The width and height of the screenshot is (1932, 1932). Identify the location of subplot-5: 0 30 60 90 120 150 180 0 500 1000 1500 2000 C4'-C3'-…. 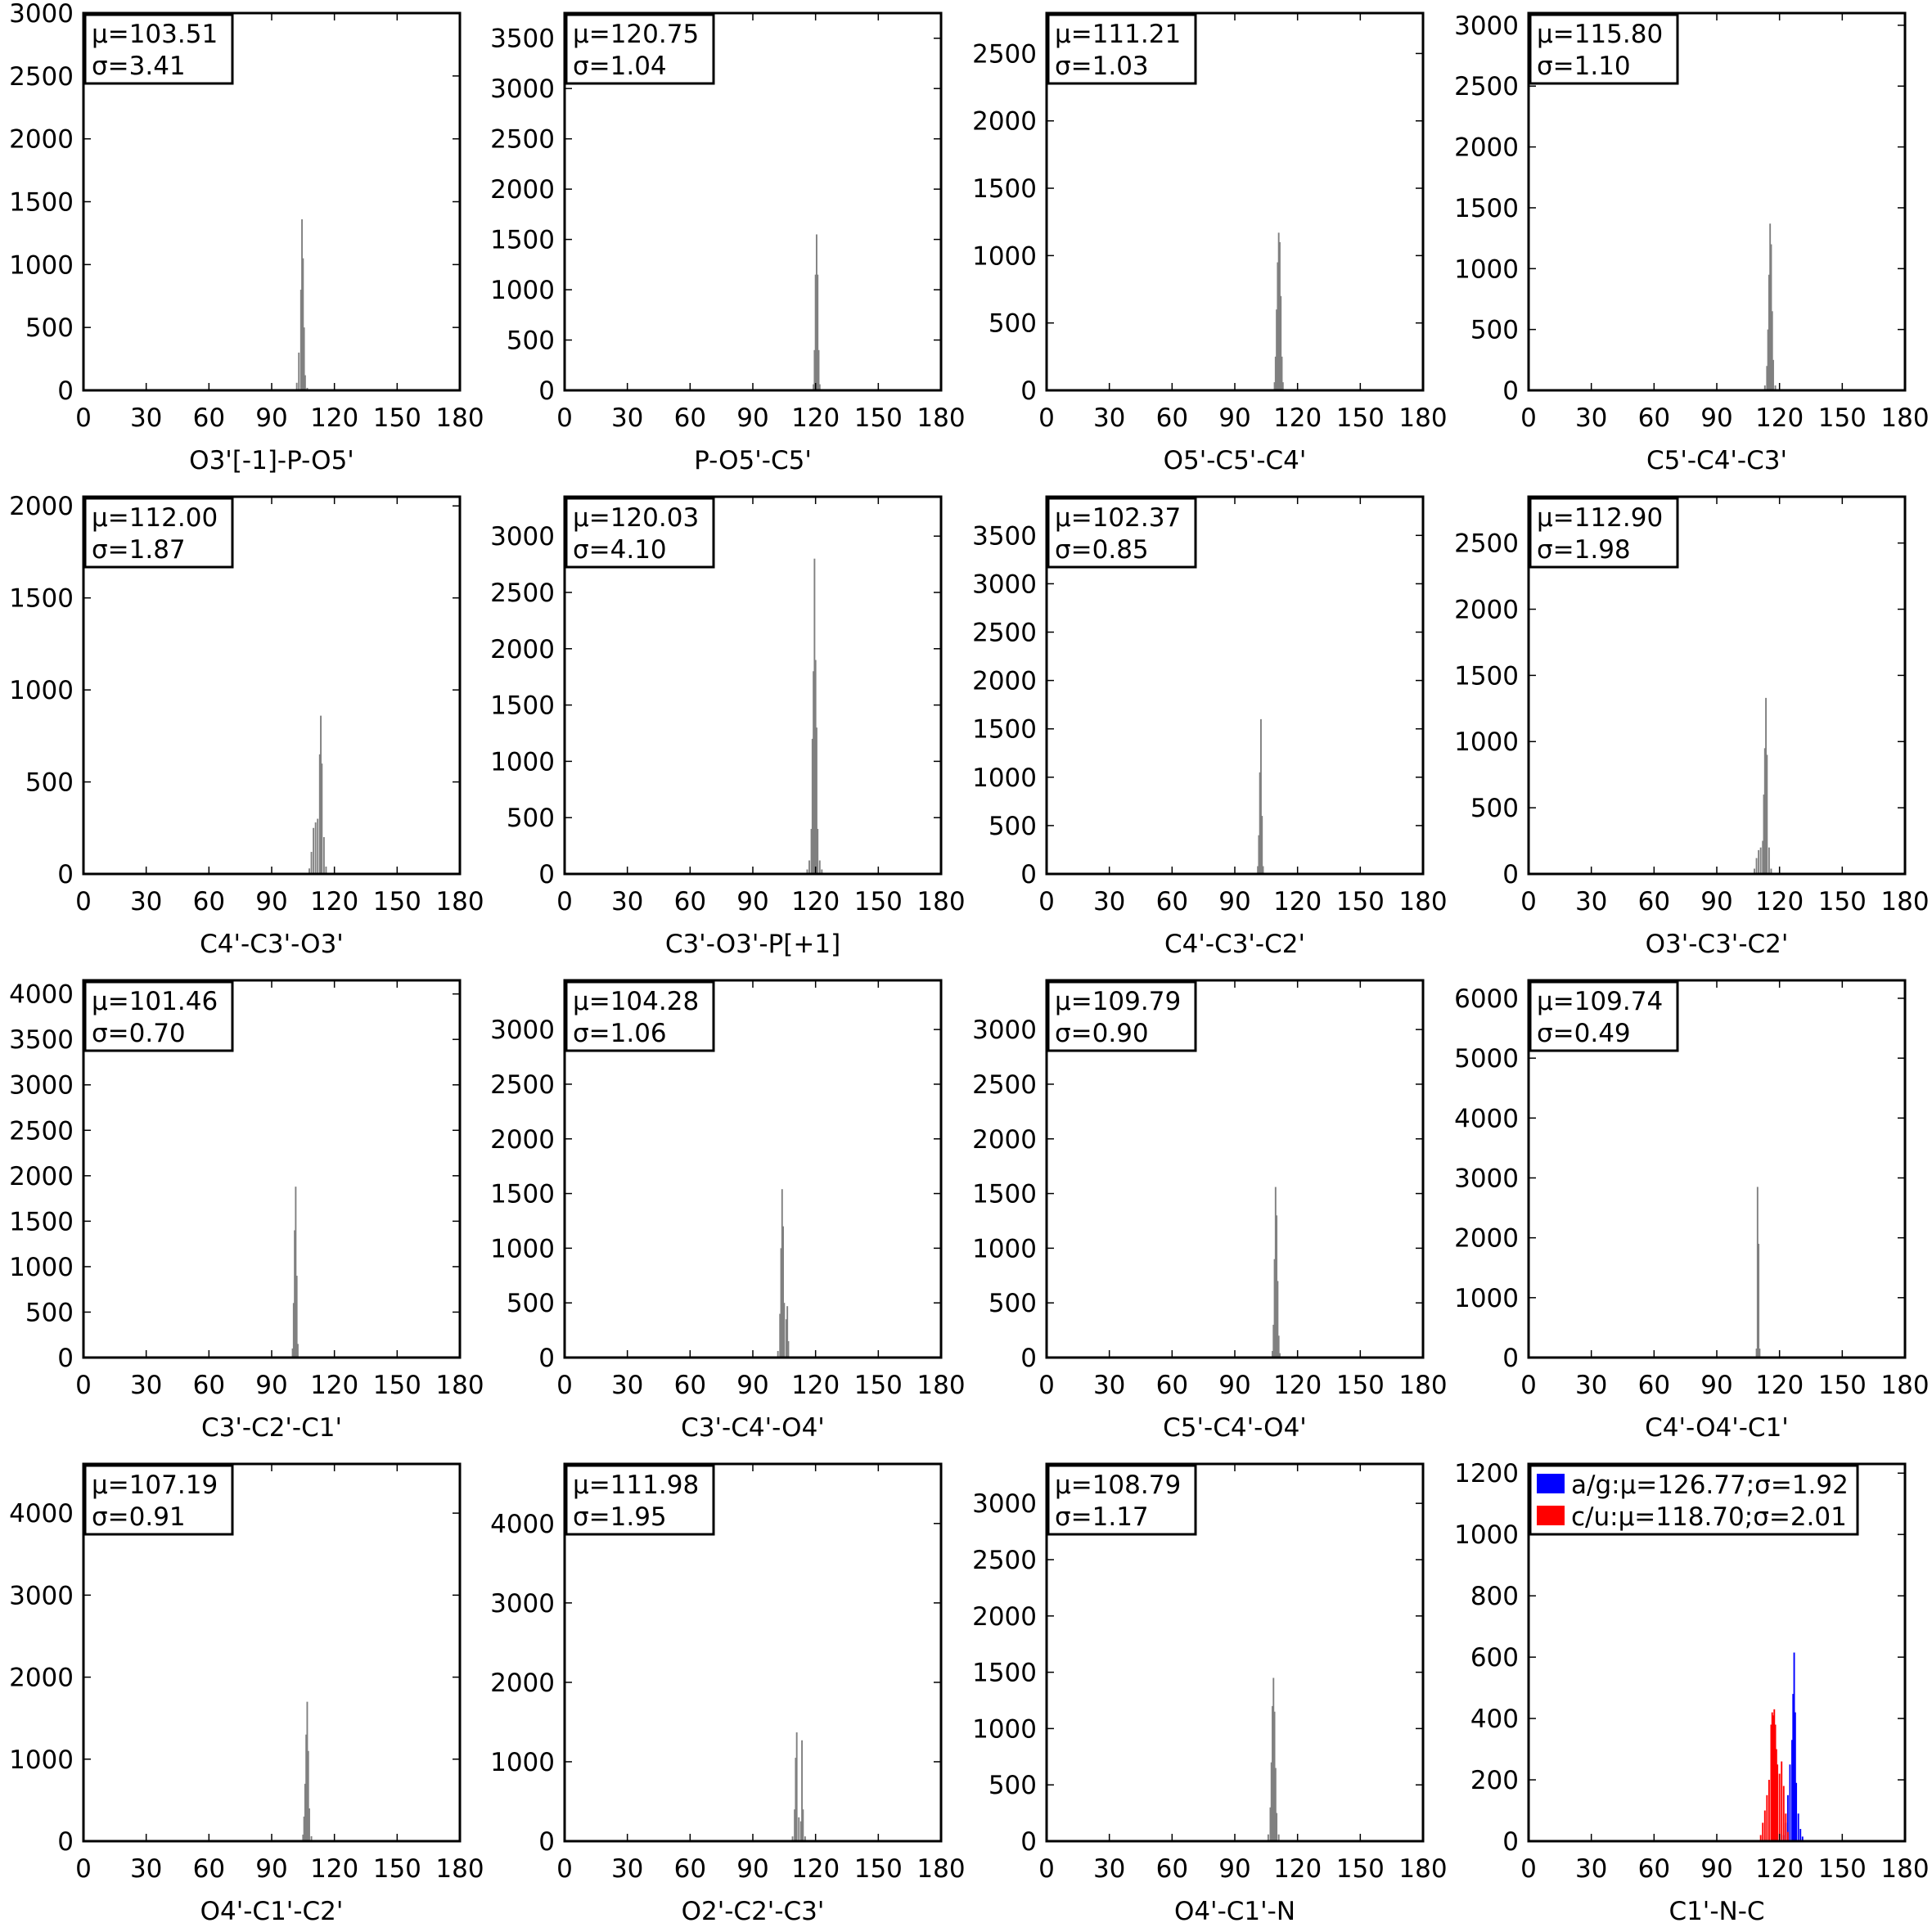
(247, 725).